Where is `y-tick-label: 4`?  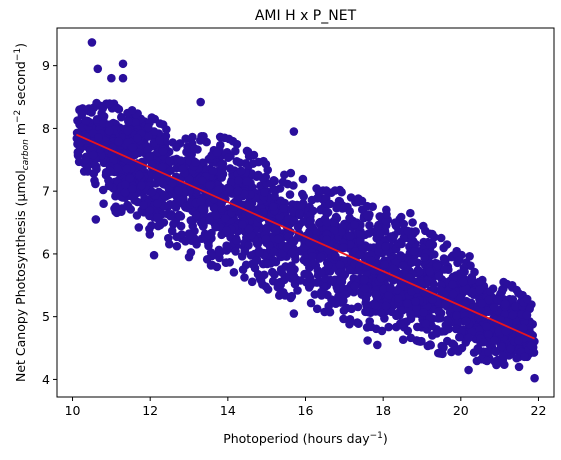
y-tick-label: 4 is located at coordinates (46, 379).